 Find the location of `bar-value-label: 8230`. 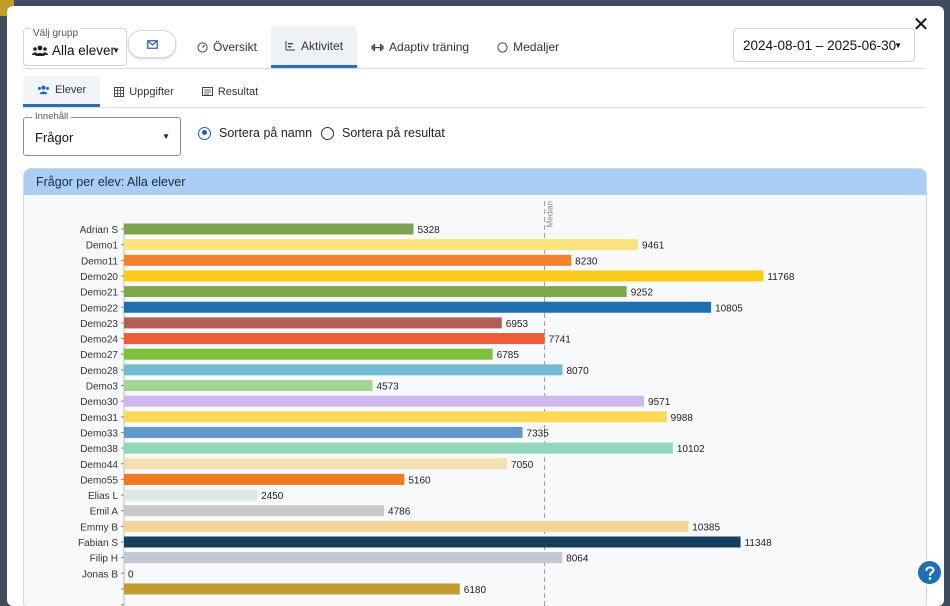

bar-value-label: 8230 is located at coordinates (586, 261).